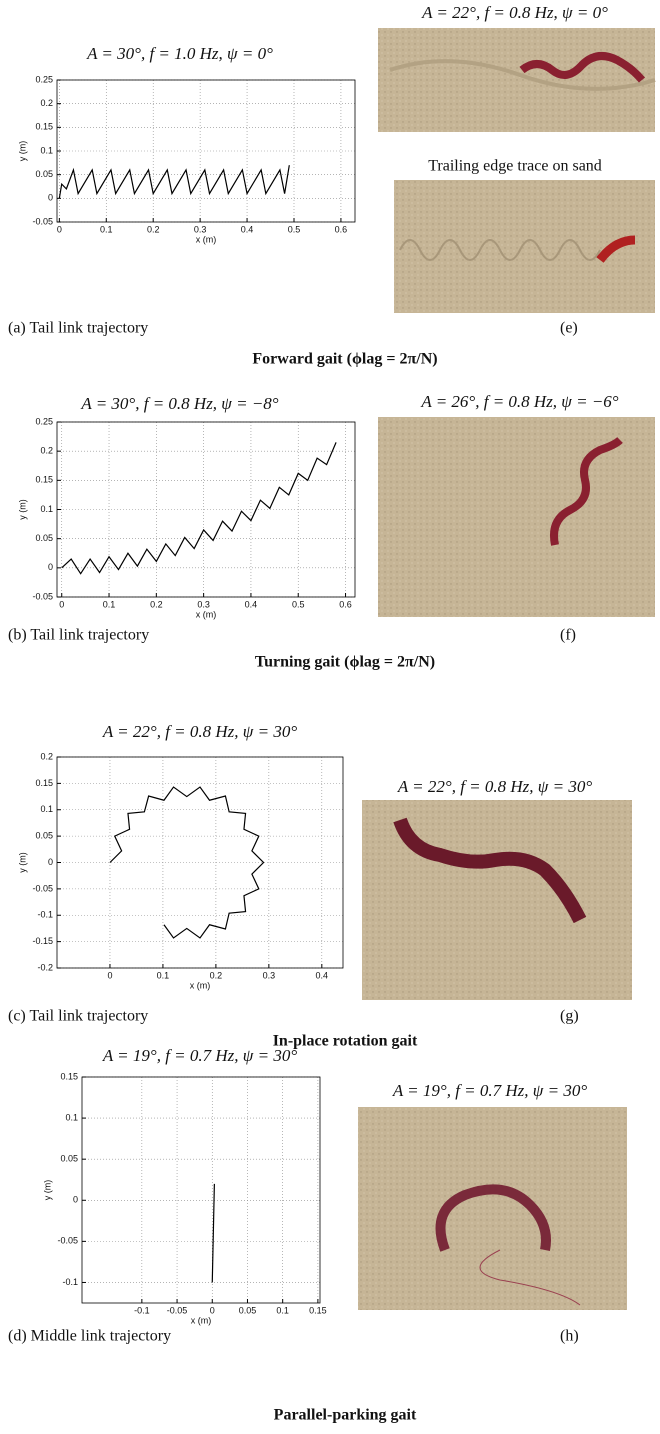 The image size is (660, 1434). I want to click on photo-label: (f), so click(568, 635).